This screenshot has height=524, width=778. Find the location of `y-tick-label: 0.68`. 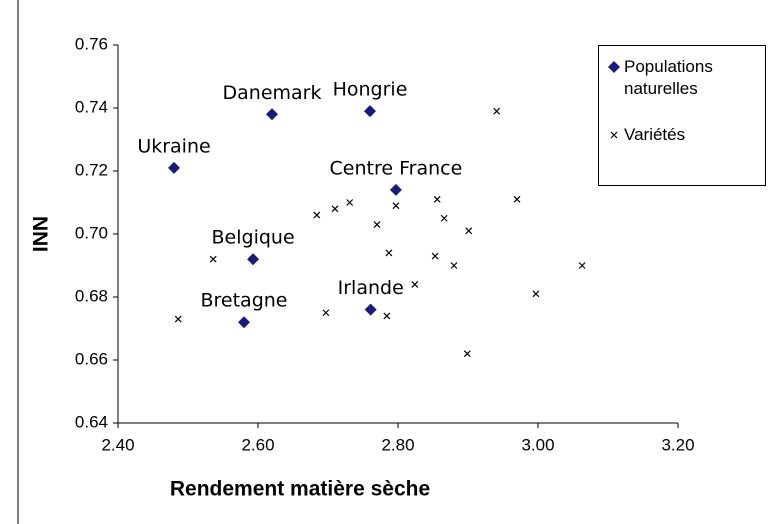

y-tick-label: 0.68 is located at coordinates (91, 295).